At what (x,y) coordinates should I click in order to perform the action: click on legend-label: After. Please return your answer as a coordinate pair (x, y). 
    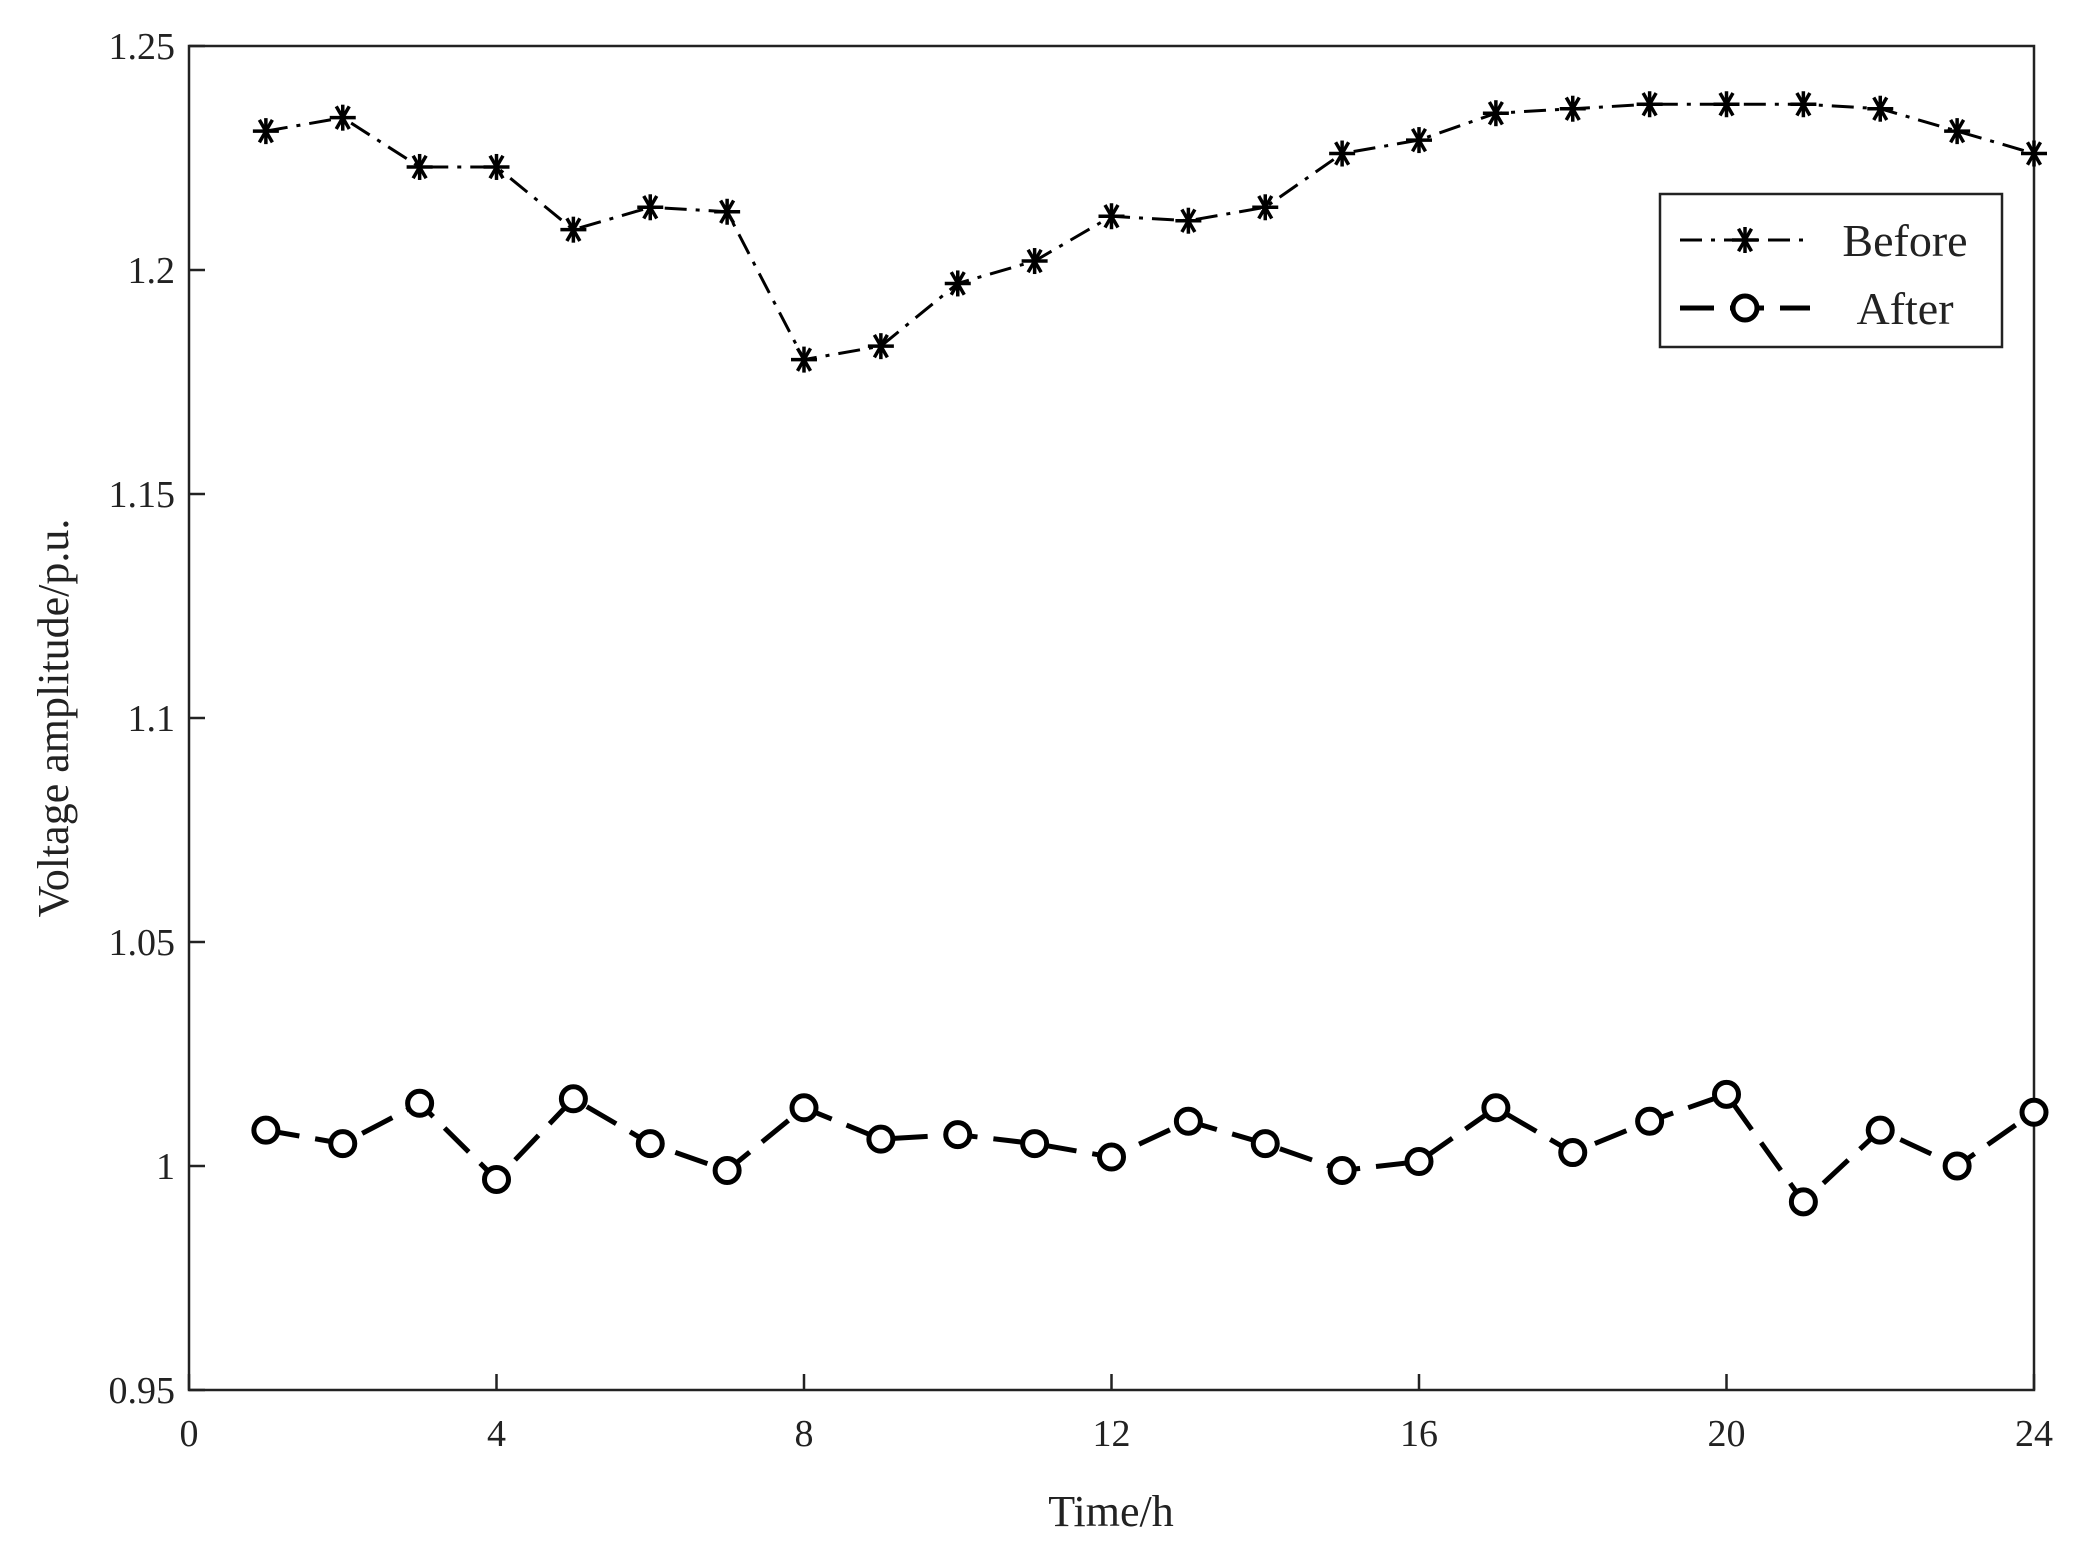
    Looking at the image, I should click on (1904, 308).